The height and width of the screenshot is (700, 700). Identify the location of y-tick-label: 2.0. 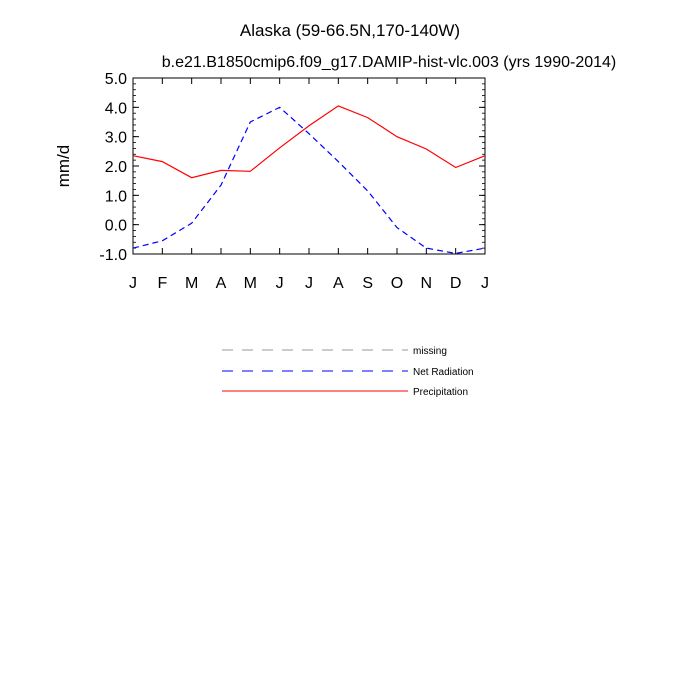
(116, 167).